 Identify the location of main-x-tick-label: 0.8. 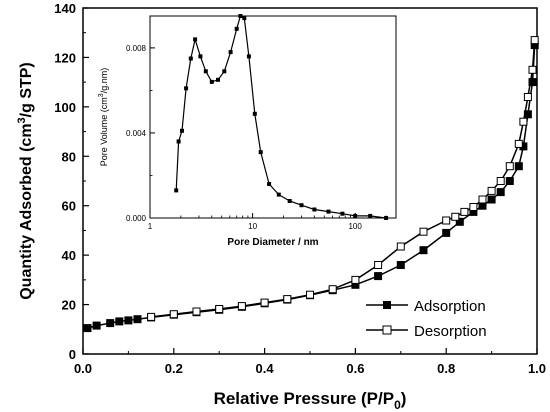
(446, 368).